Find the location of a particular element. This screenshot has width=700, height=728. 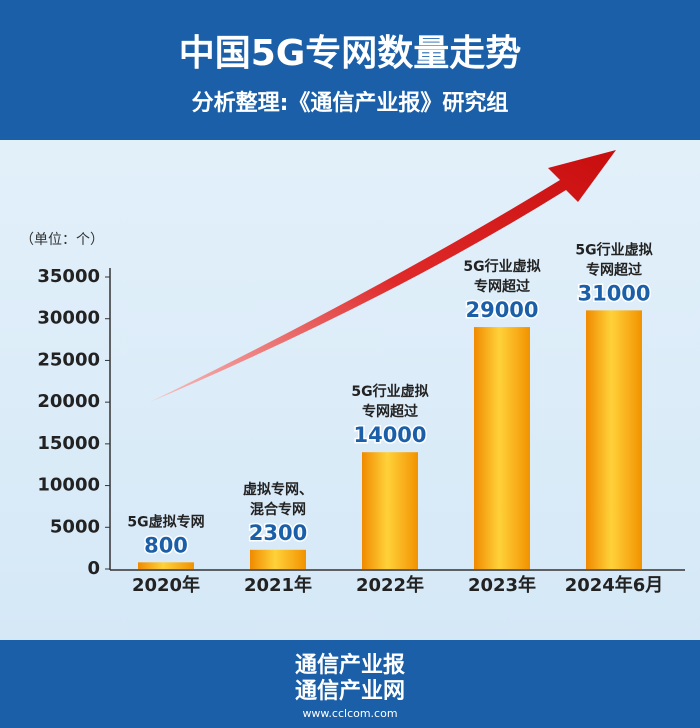

y-tick-label: 20000 is located at coordinates (68, 401).